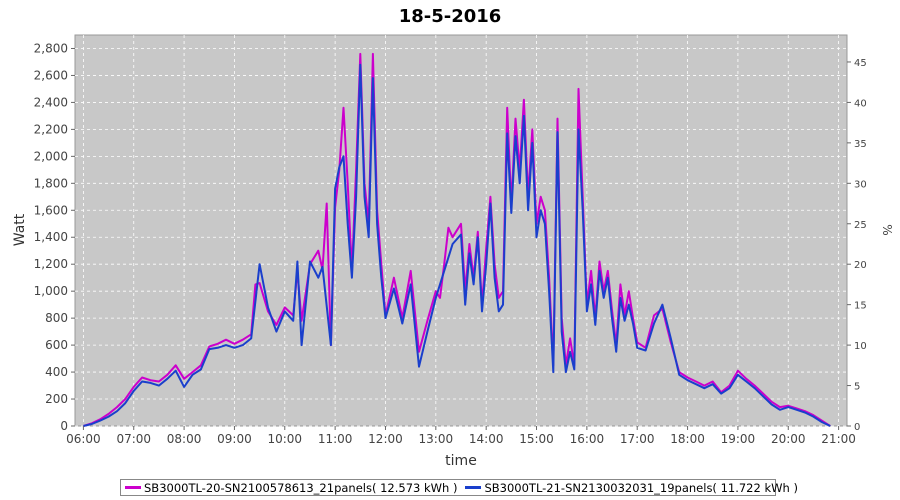  What do you see at coordinates (284, 439) in the screenshot?
I see `x-tick-label: 10:00` at bounding box center [284, 439].